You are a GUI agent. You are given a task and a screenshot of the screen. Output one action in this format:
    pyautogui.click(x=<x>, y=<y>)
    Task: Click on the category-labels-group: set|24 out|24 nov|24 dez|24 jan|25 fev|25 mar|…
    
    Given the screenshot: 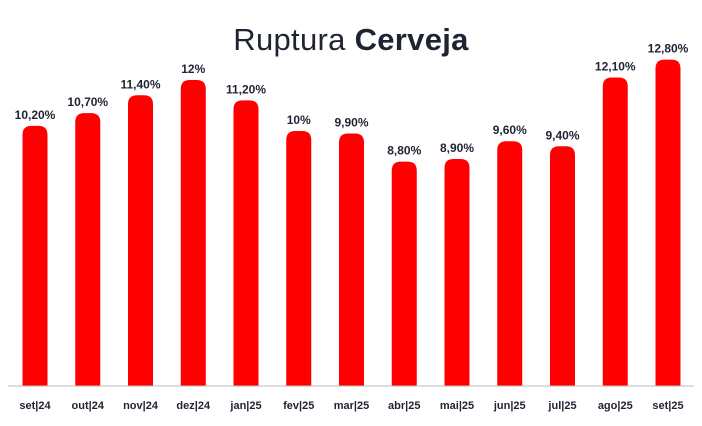 What is the action you would take?
    pyautogui.click(x=351, y=406)
    